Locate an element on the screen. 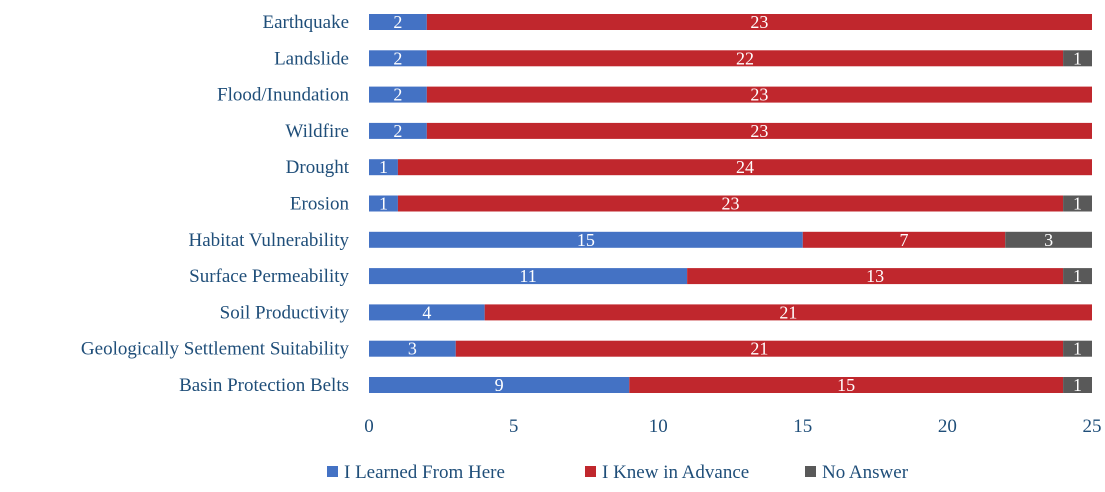 Image resolution: width=1105 pixels, height=492 pixels. category-label: Wildfire is located at coordinates (317, 131).